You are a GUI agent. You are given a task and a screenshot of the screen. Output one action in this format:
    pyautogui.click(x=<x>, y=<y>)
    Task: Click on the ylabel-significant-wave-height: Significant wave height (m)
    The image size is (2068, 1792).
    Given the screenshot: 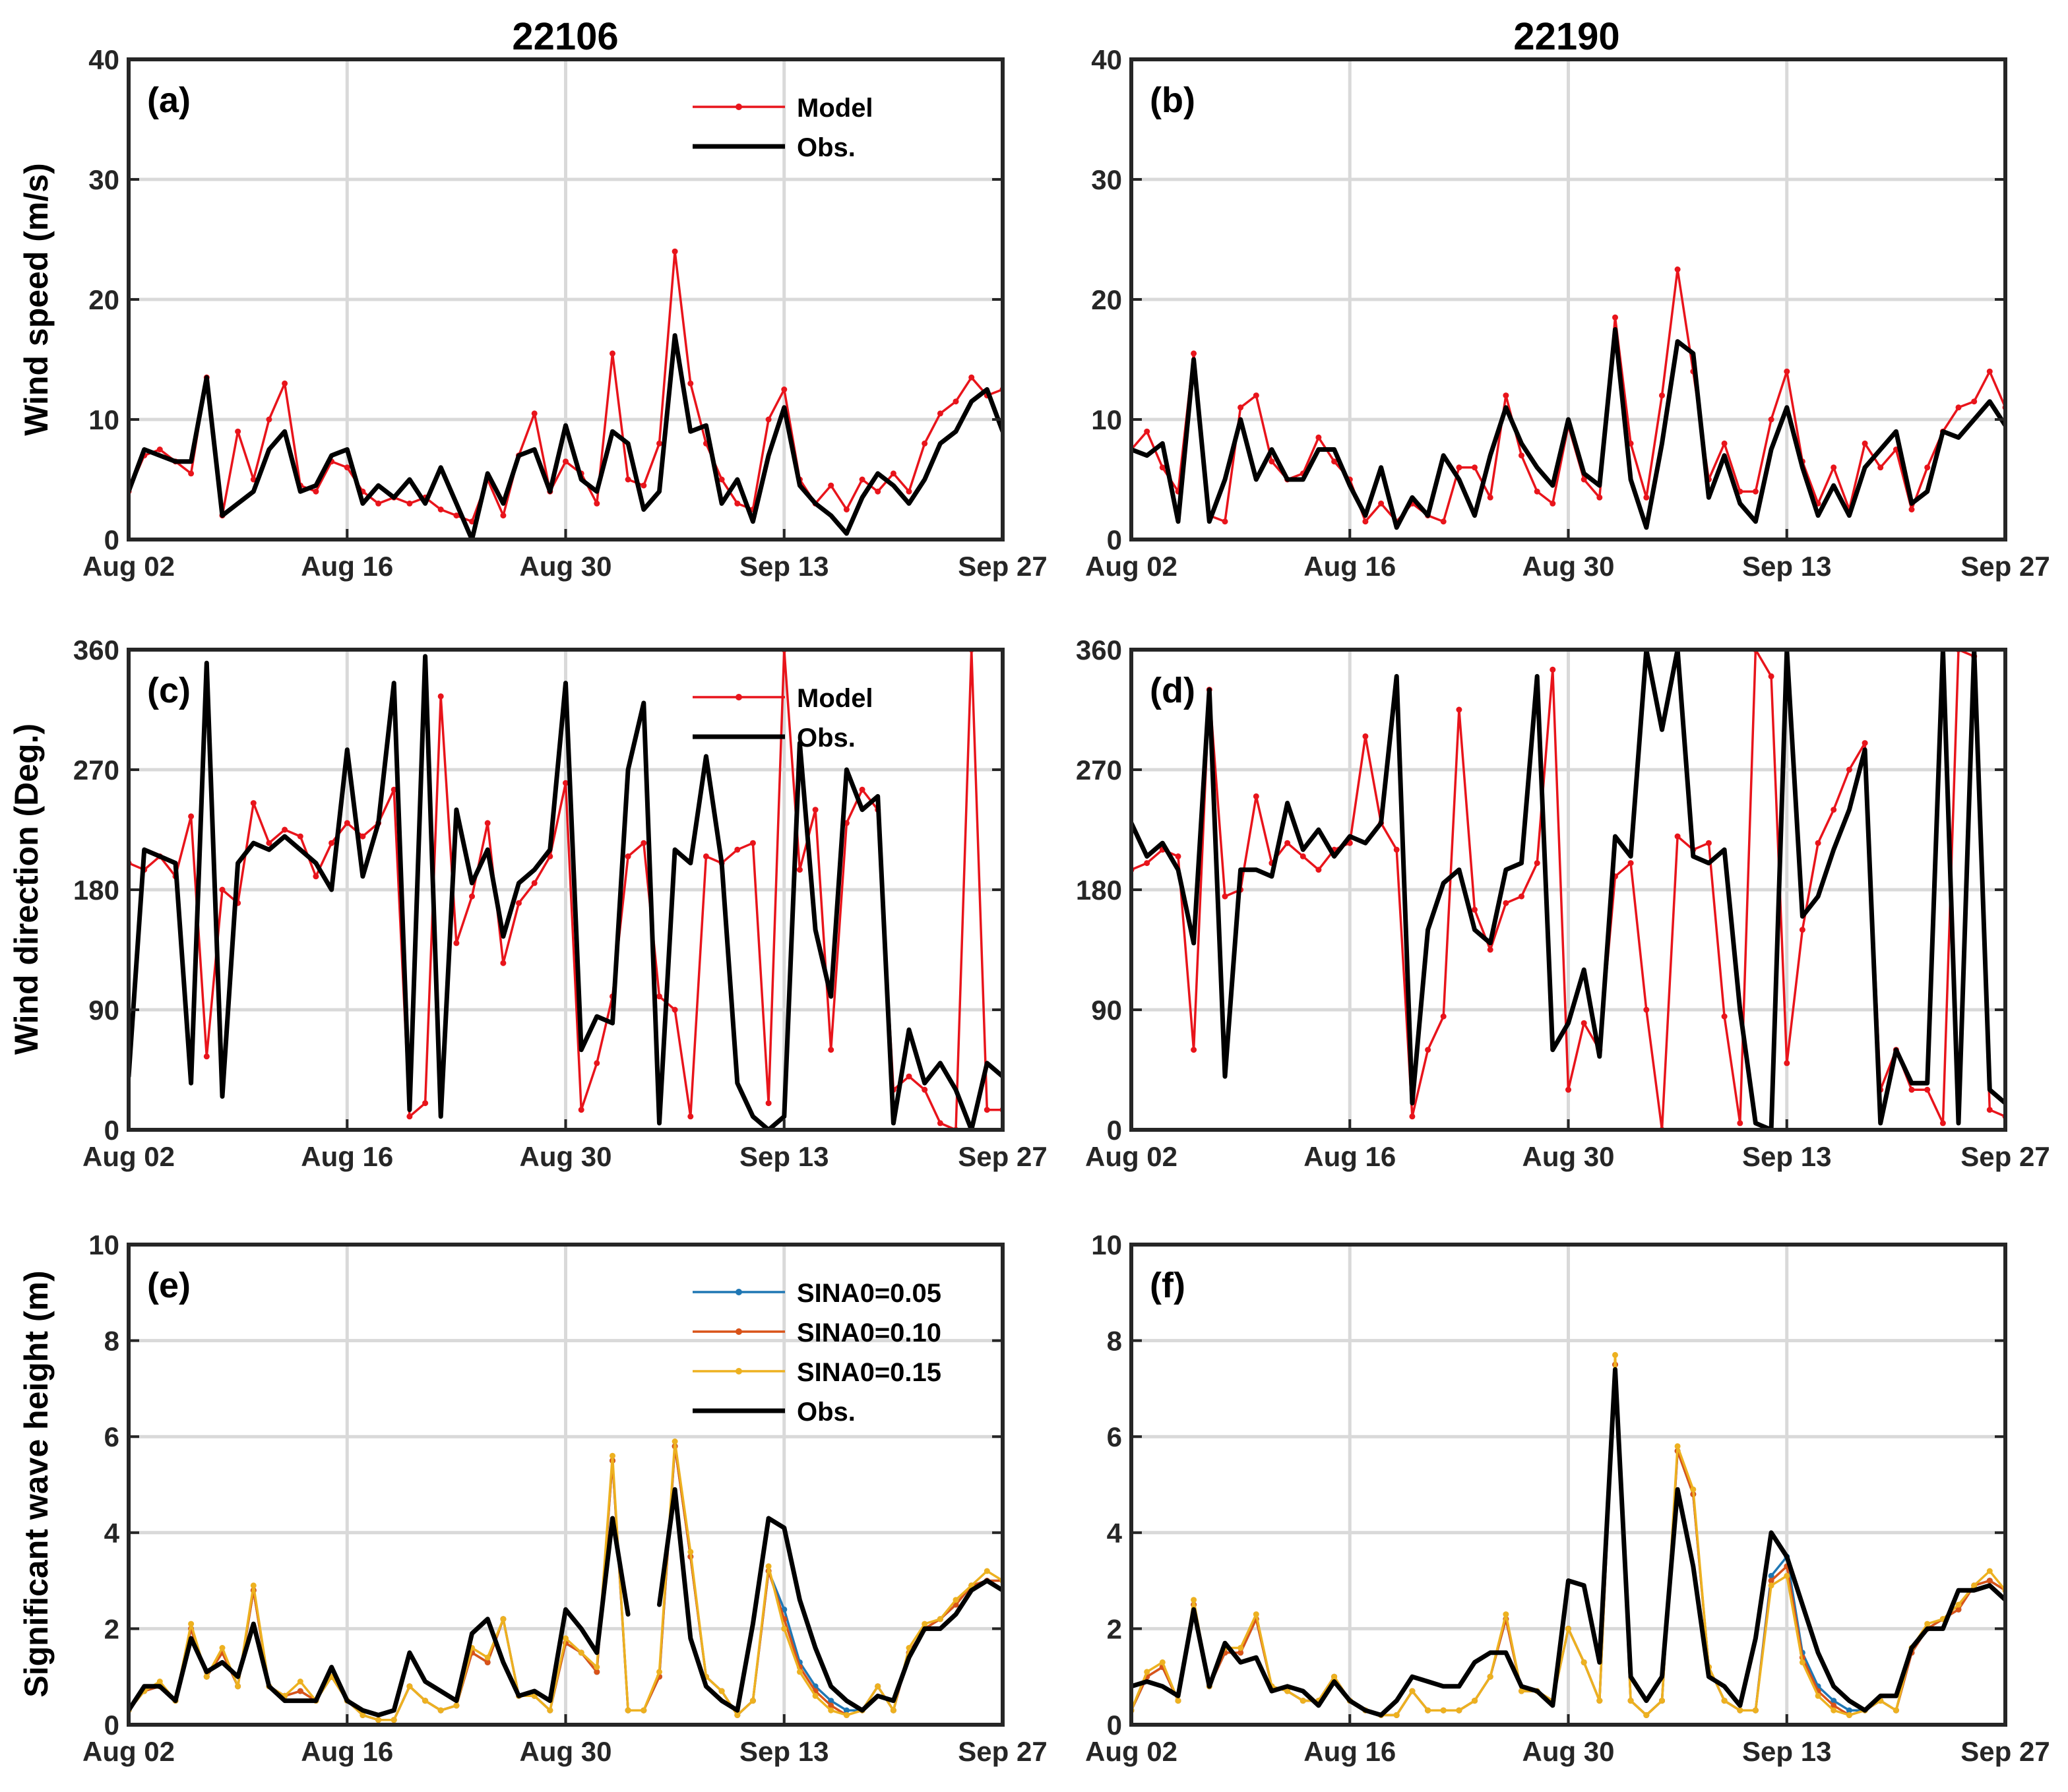 What is the action you would take?
    pyautogui.click(x=36, y=1484)
    